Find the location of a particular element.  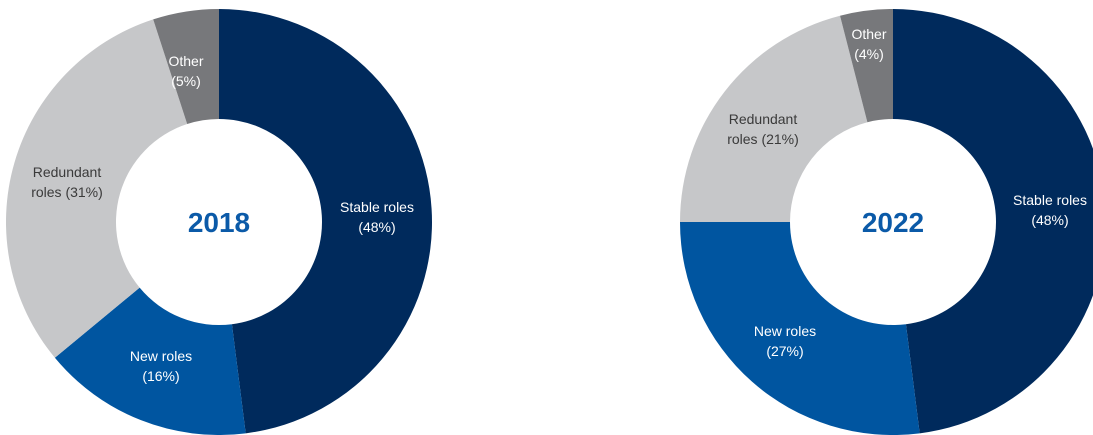

slice-redundant-roles-2022 is located at coordinates (774, 118).